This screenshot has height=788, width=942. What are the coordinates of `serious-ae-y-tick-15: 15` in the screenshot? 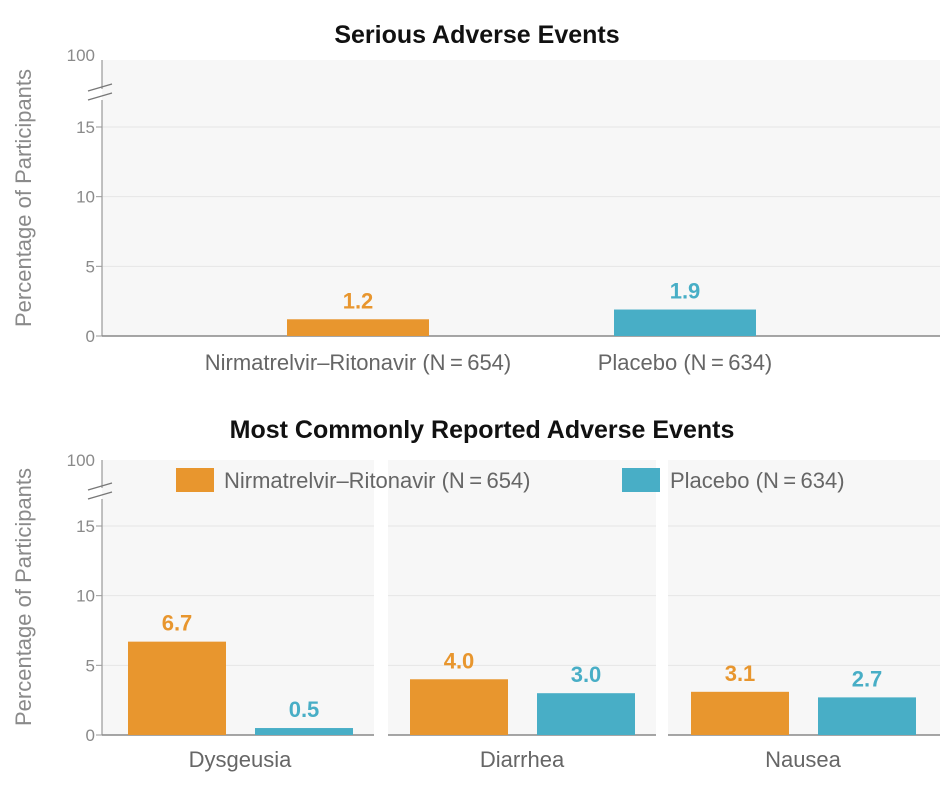 It's located at (85, 127).